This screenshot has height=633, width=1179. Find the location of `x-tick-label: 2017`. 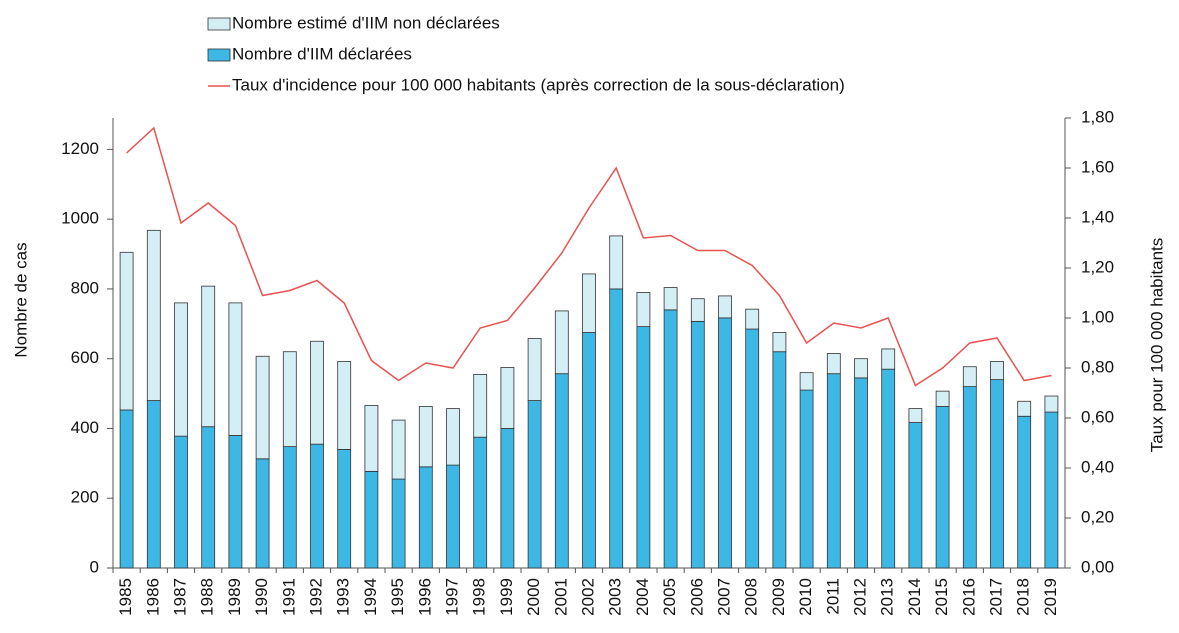

x-tick-label: 2017 is located at coordinates (995, 597).